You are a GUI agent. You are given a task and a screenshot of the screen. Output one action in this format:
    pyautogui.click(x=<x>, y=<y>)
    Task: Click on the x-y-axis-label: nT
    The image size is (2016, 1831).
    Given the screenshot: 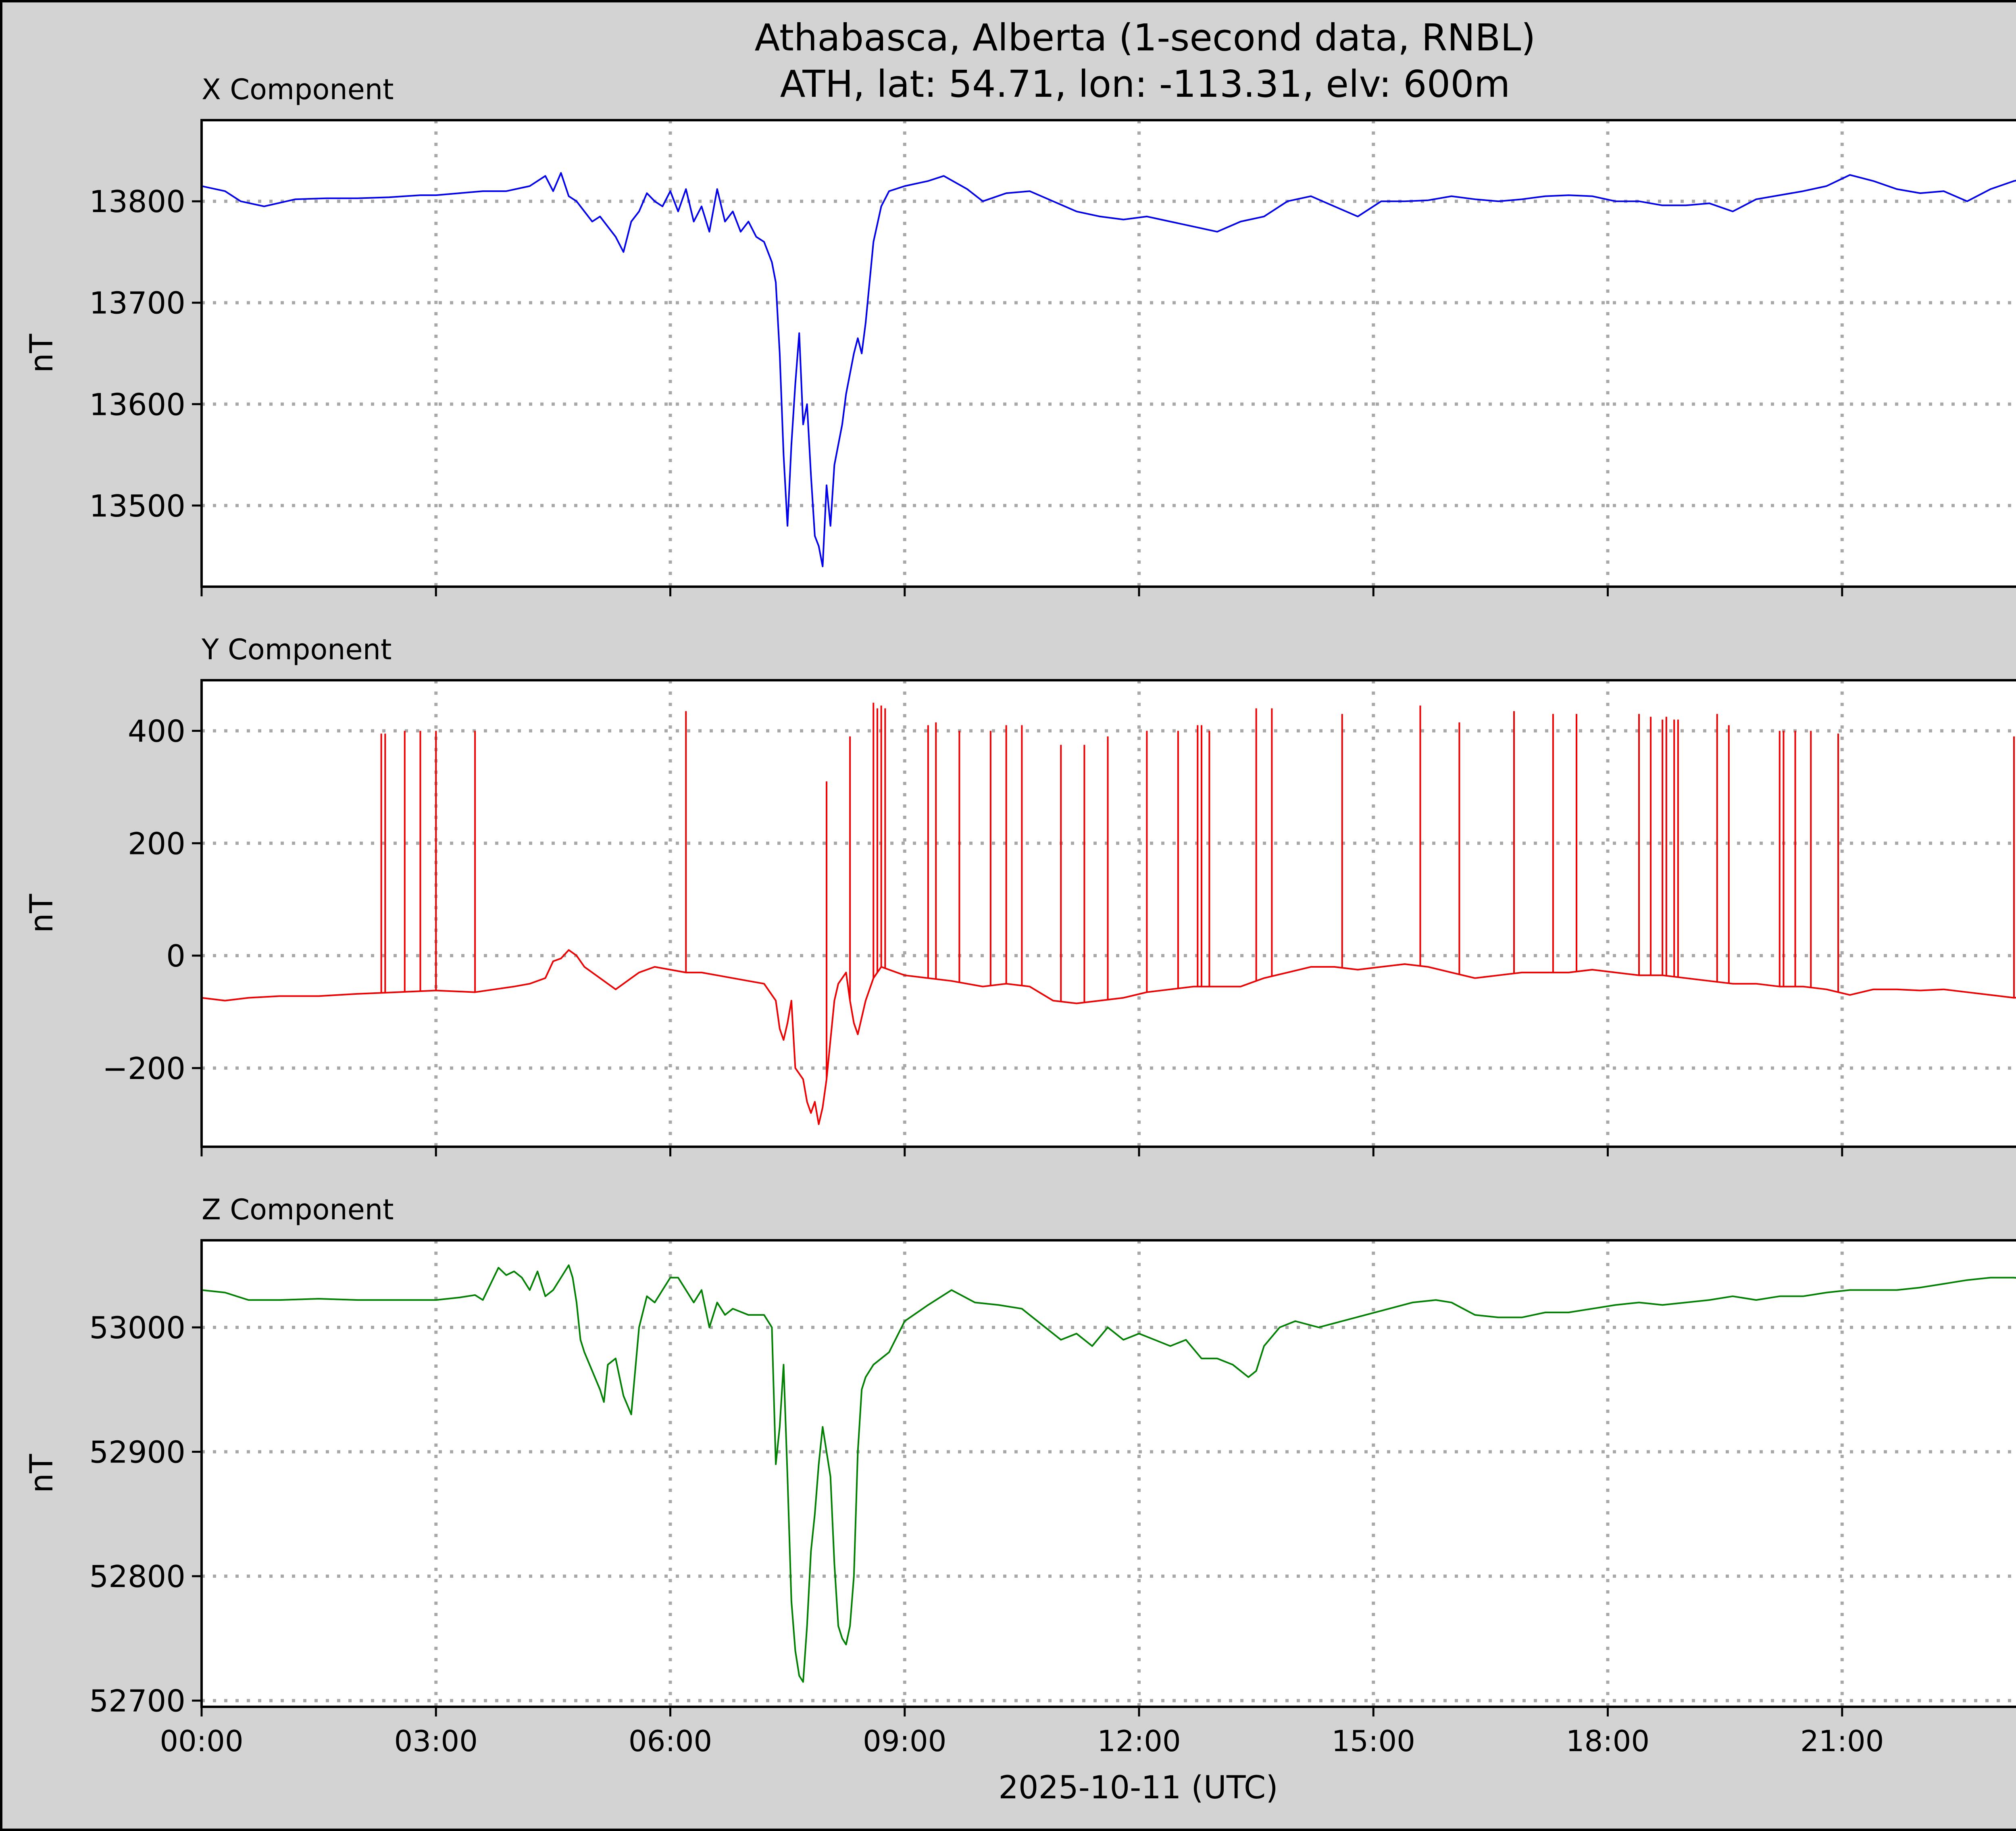 What is the action you would take?
    pyautogui.click(x=42, y=353)
    